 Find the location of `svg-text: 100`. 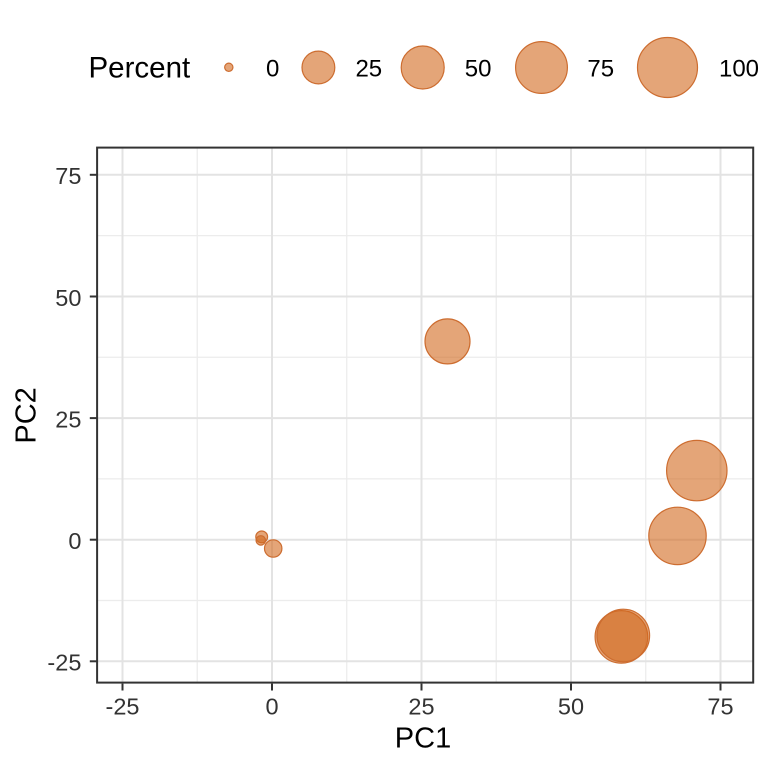

svg-text: 100 is located at coordinates (739, 68).